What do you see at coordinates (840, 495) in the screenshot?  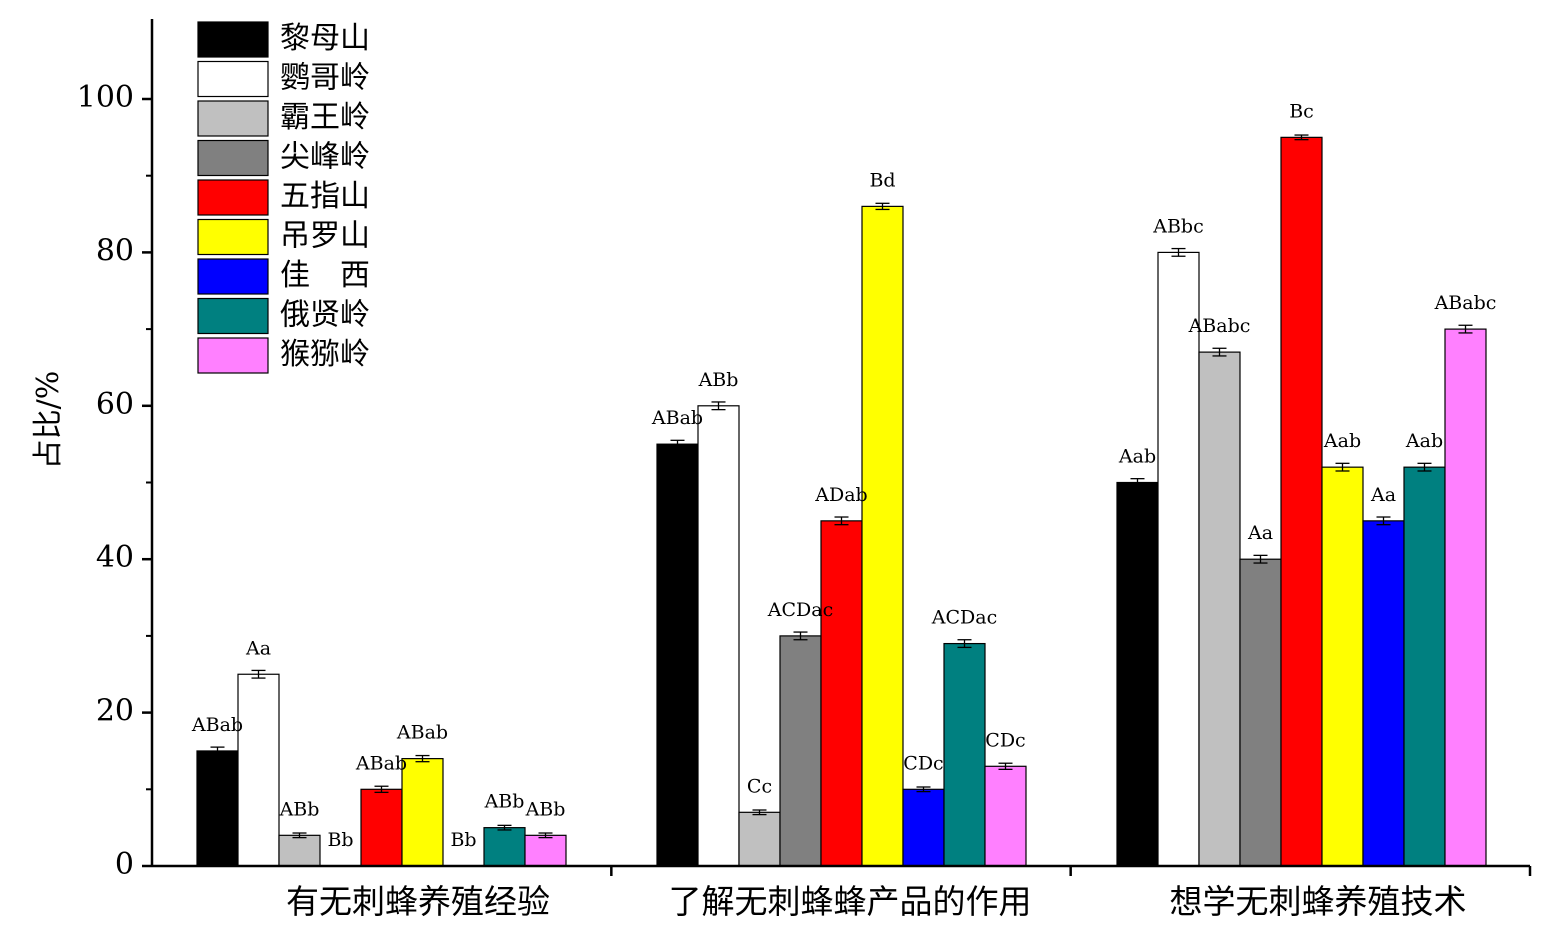 I see `bar-data-label: ADab` at bounding box center [840, 495].